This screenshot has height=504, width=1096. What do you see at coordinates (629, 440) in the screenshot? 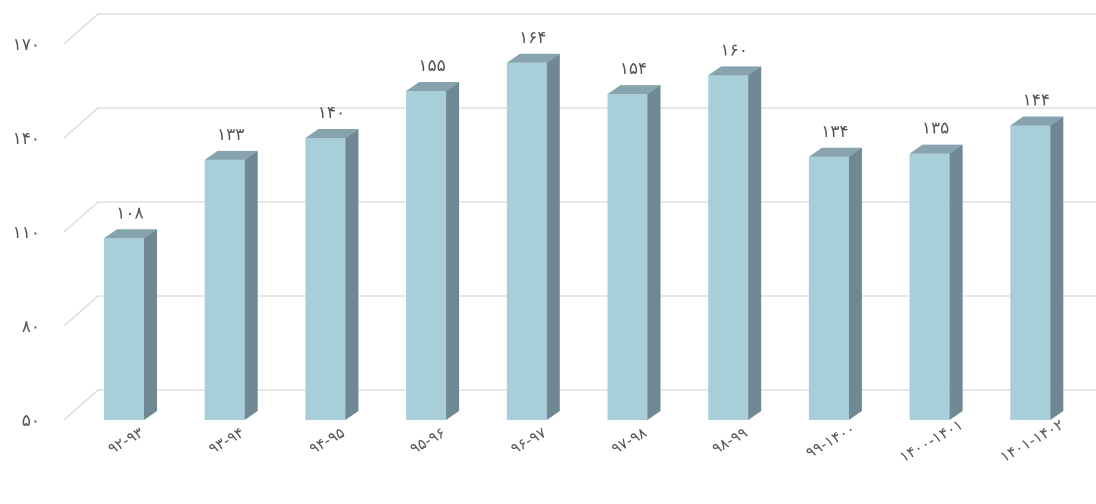
I see `x-tick-label: ۹۷-۹۸` at bounding box center [629, 440].